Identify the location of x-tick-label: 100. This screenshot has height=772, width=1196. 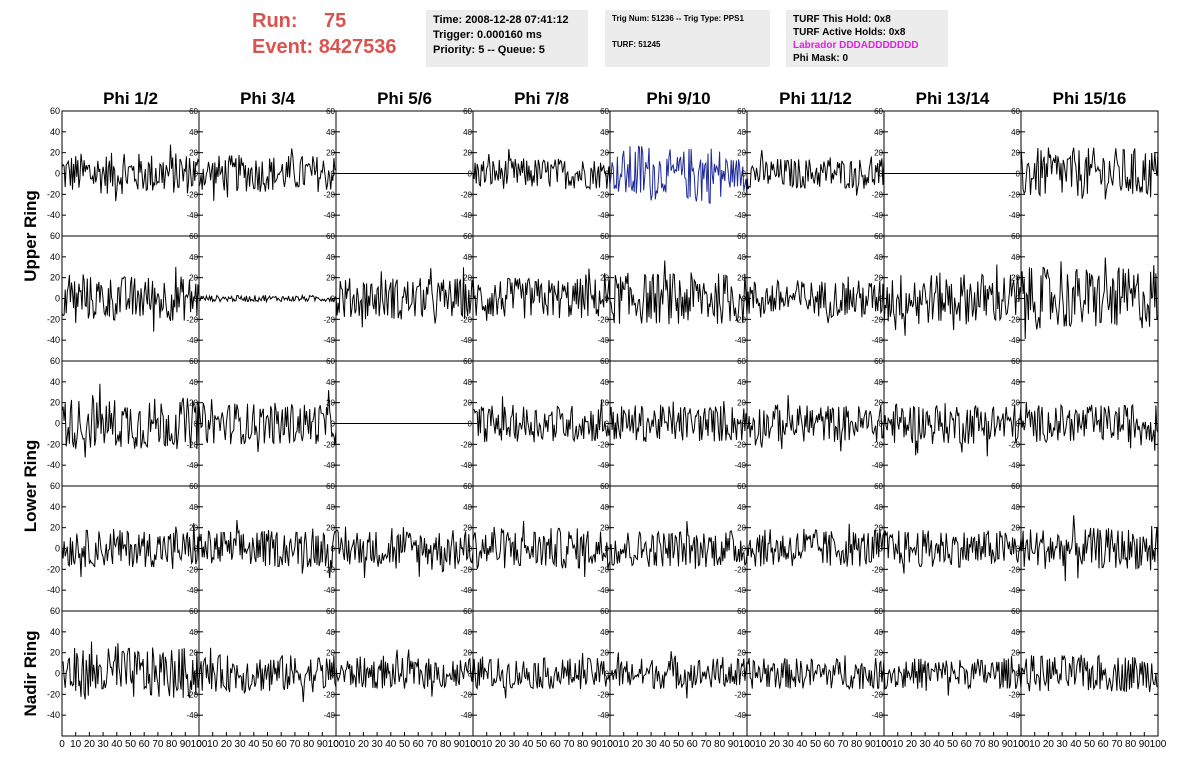
(610, 744).